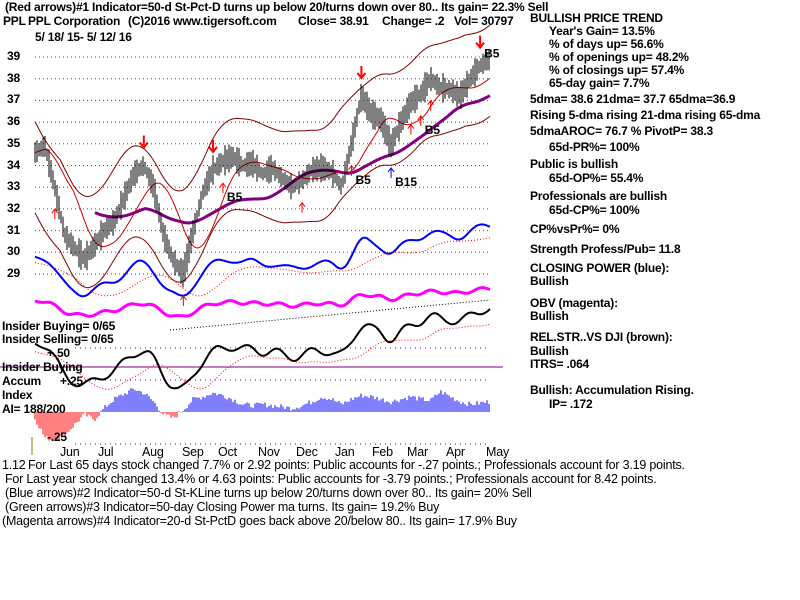 The image size is (800, 600). Describe the element at coordinates (345, 452) in the screenshot. I see `month-label: Jan` at that location.